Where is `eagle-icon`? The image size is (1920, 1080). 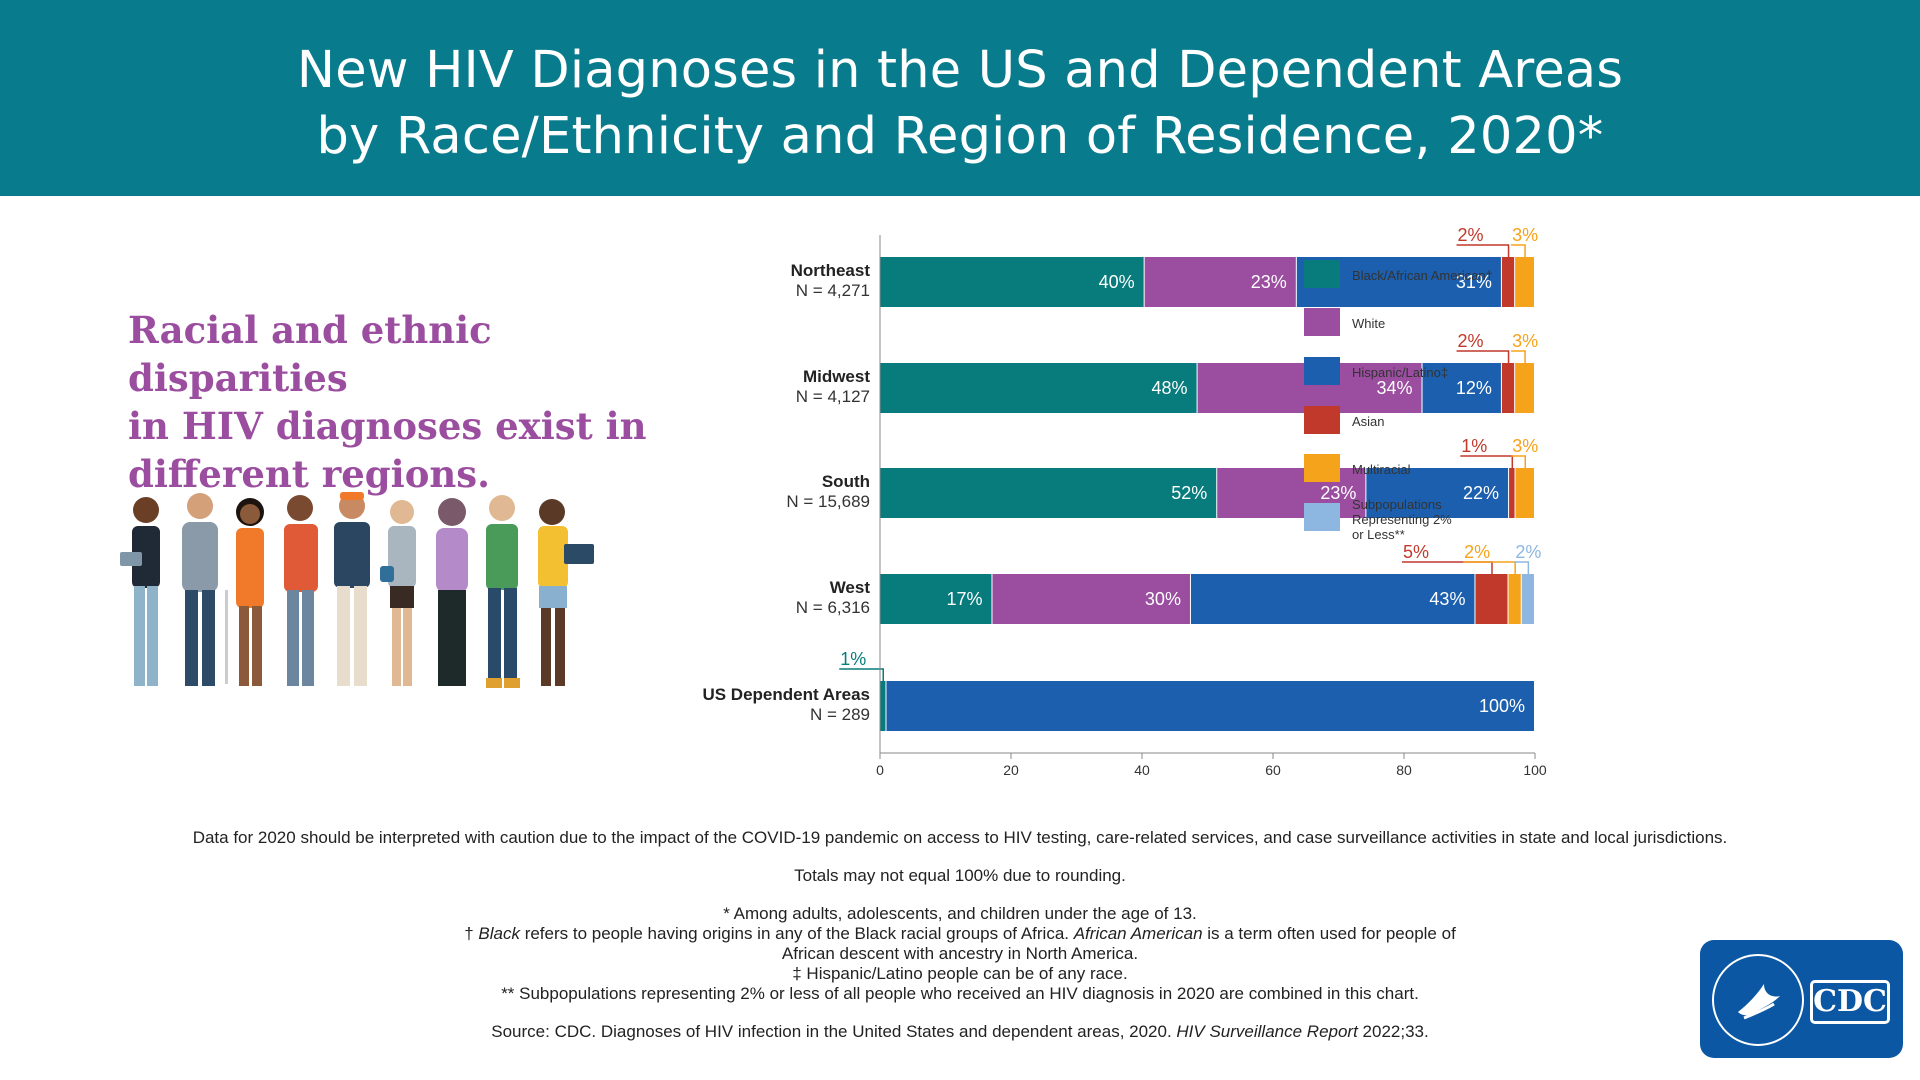 eagle-icon is located at coordinates (1759, 1002).